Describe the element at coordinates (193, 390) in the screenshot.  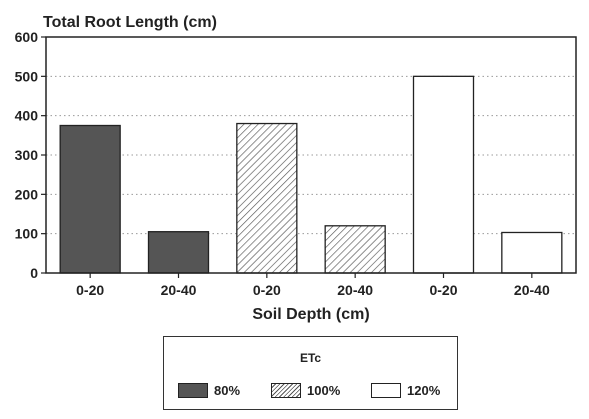
I see `legend-swatch-dark` at that location.